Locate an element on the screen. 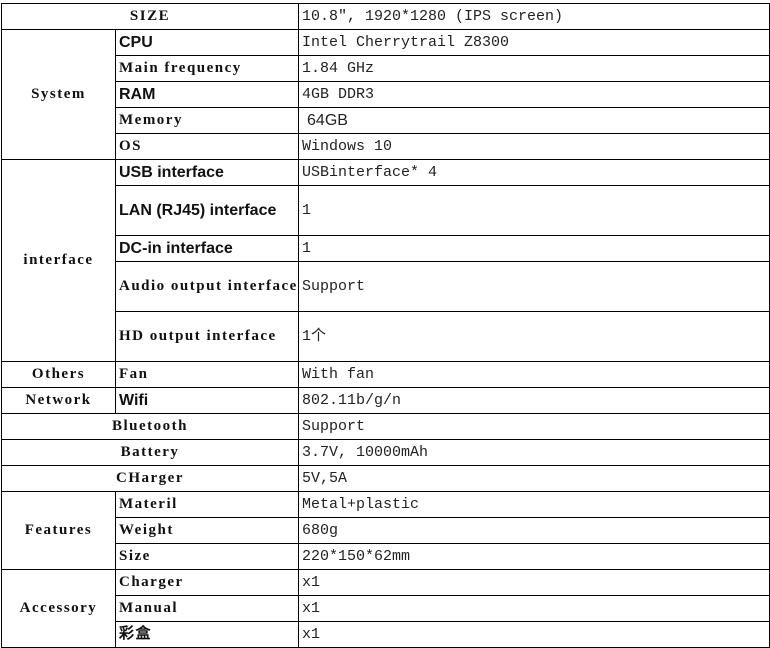 Image resolution: width=770 pixels, height=648 pixels. size-value: 10.8″, 1920*1280 (IPS screen) is located at coordinates (534, 16).